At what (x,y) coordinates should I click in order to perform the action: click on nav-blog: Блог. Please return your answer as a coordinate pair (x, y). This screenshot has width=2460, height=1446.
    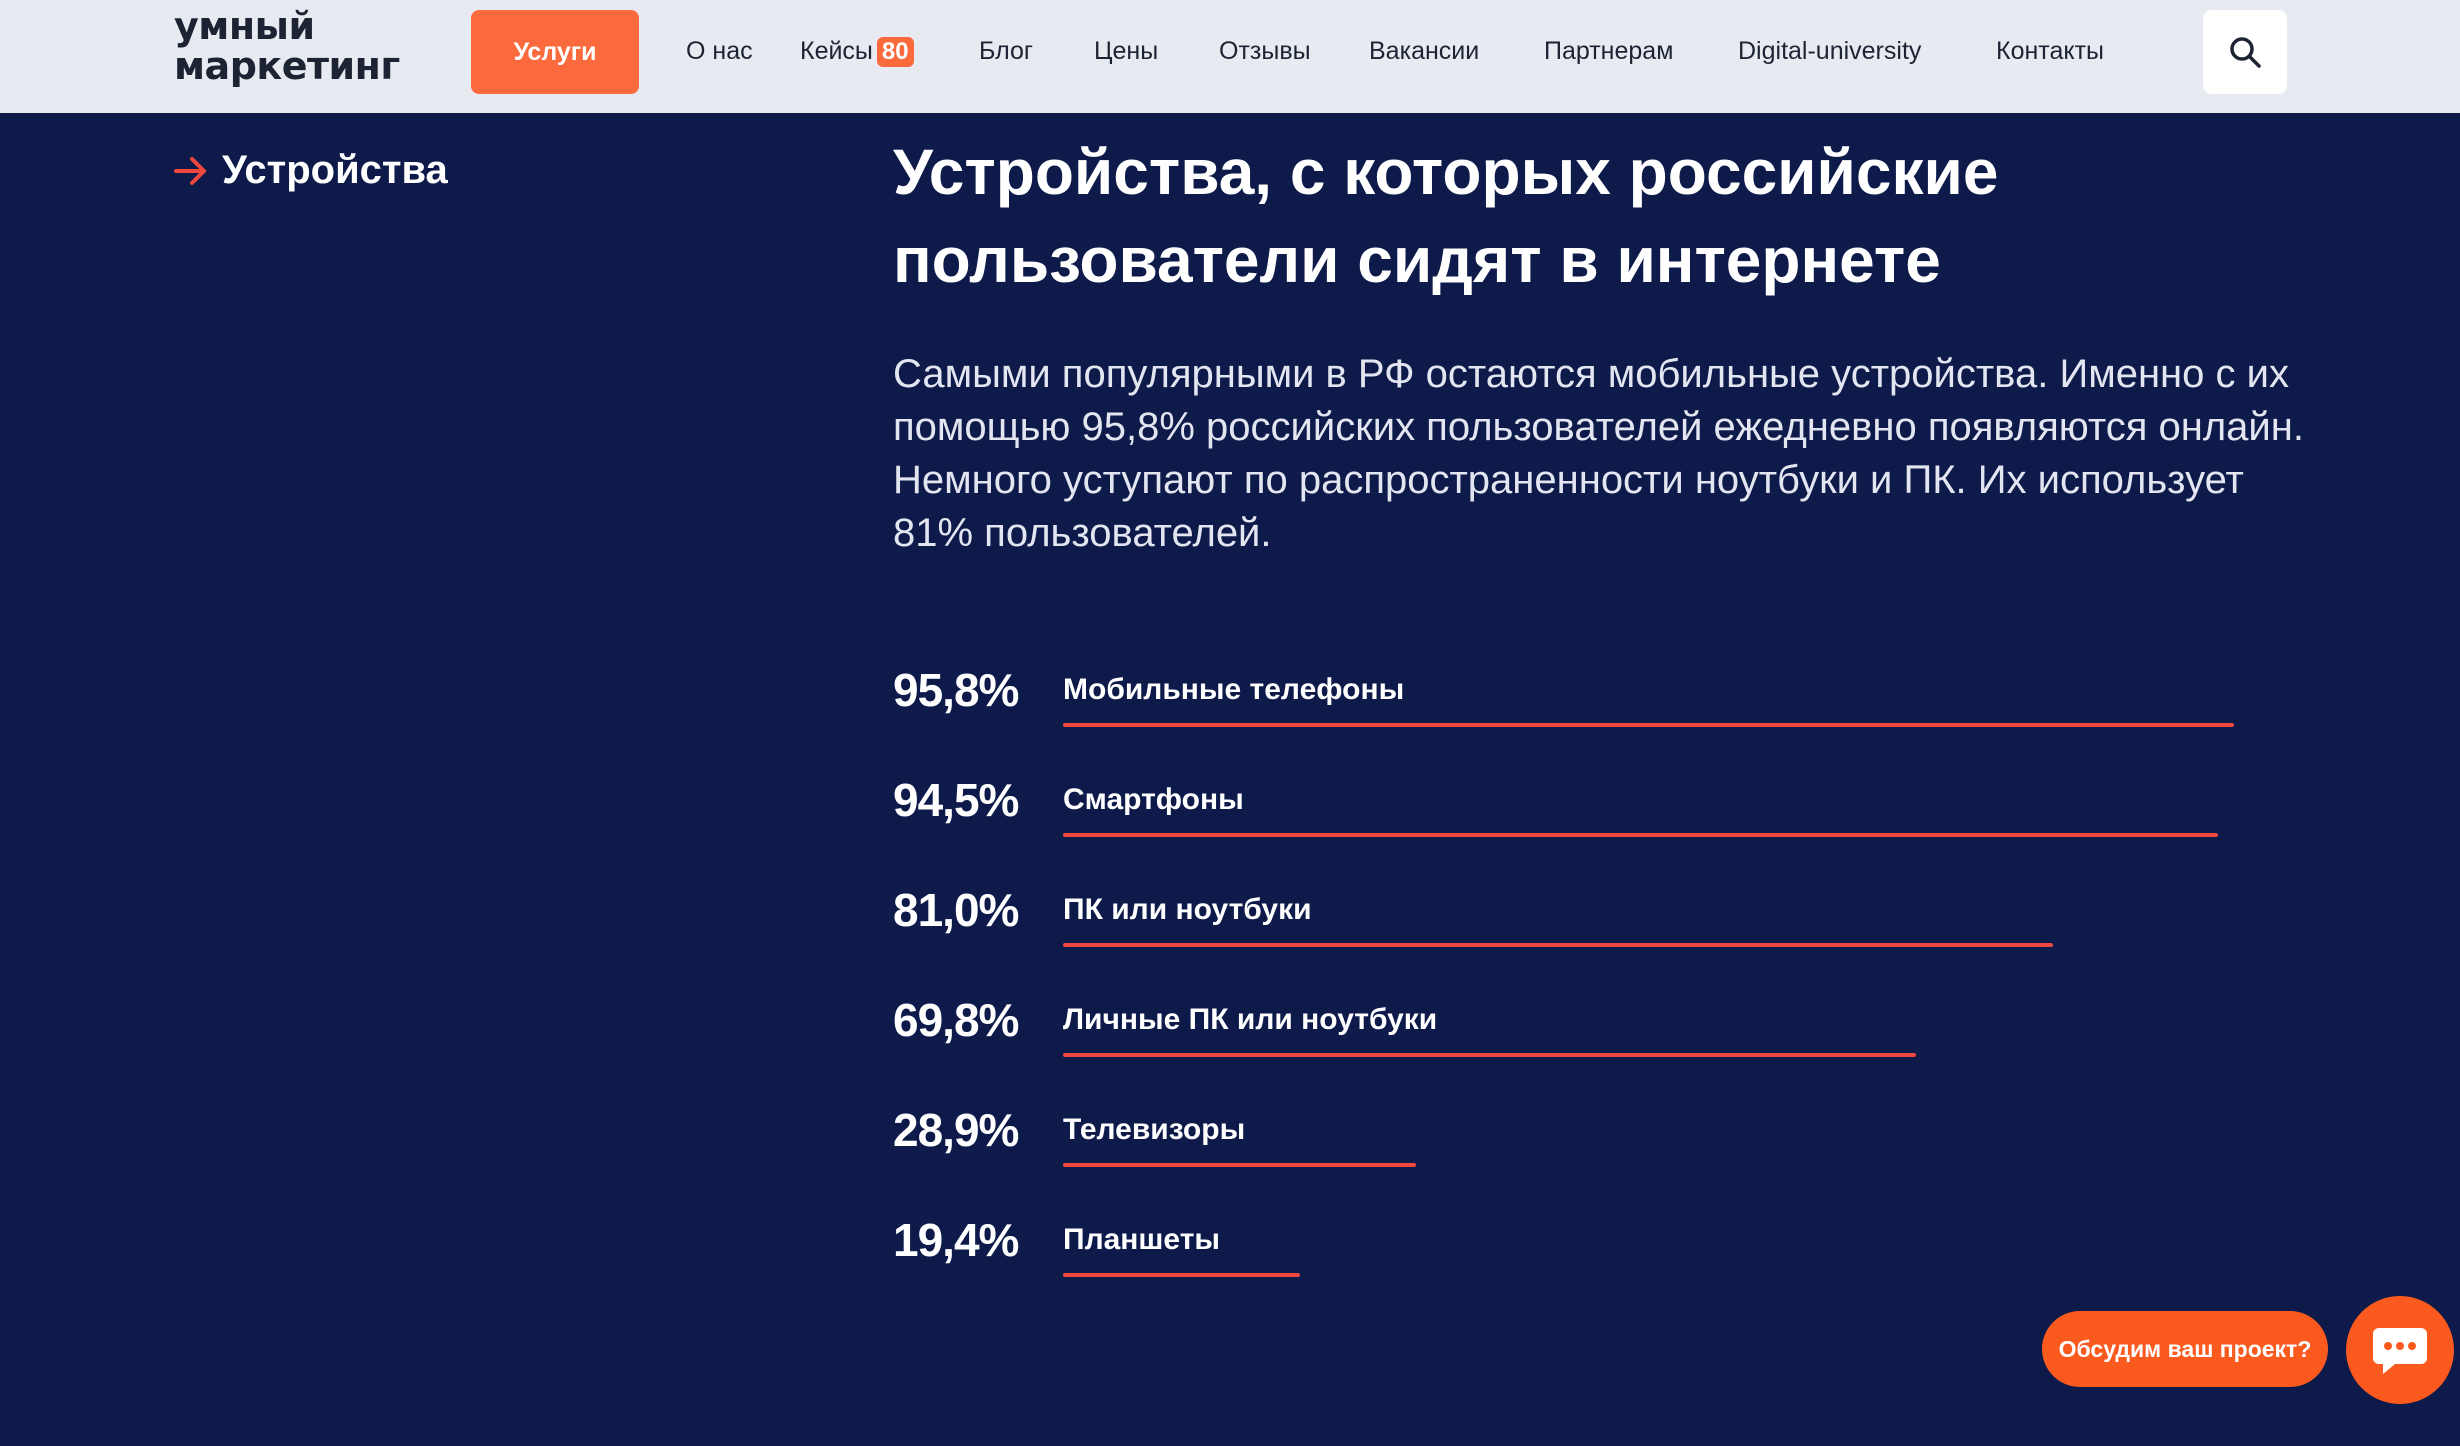
    Looking at the image, I should click on (1006, 51).